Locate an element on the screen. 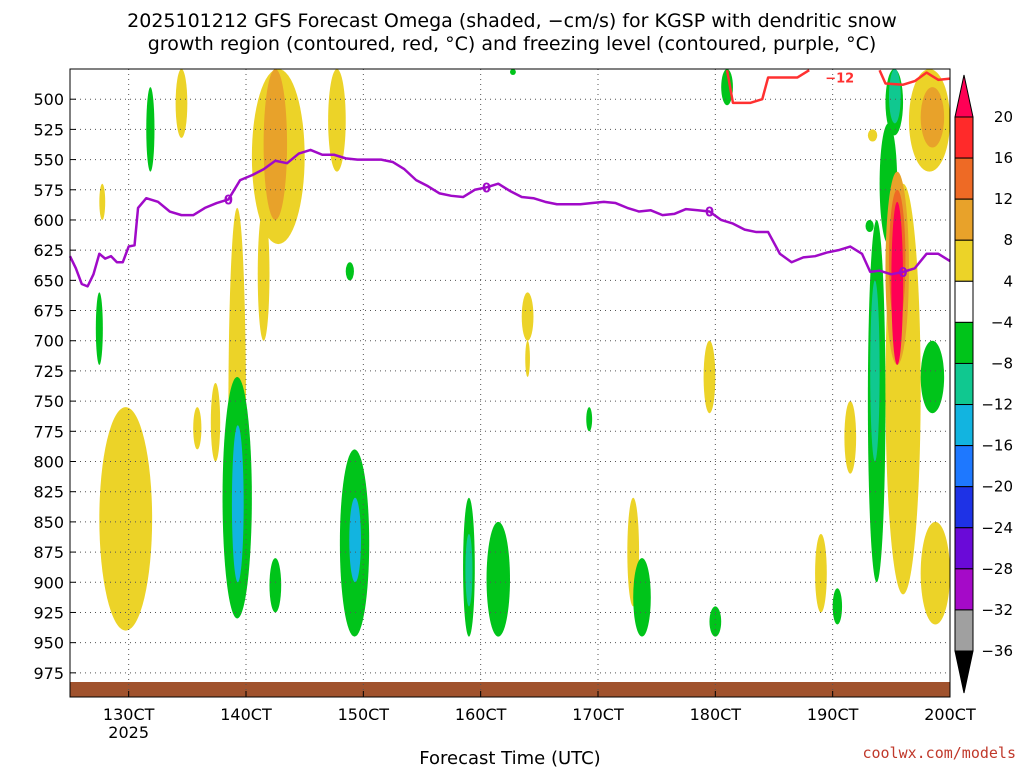 This screenshot has height=768, width=1024. y-tick-label-600: 600 is located at coordinates (48, 220).